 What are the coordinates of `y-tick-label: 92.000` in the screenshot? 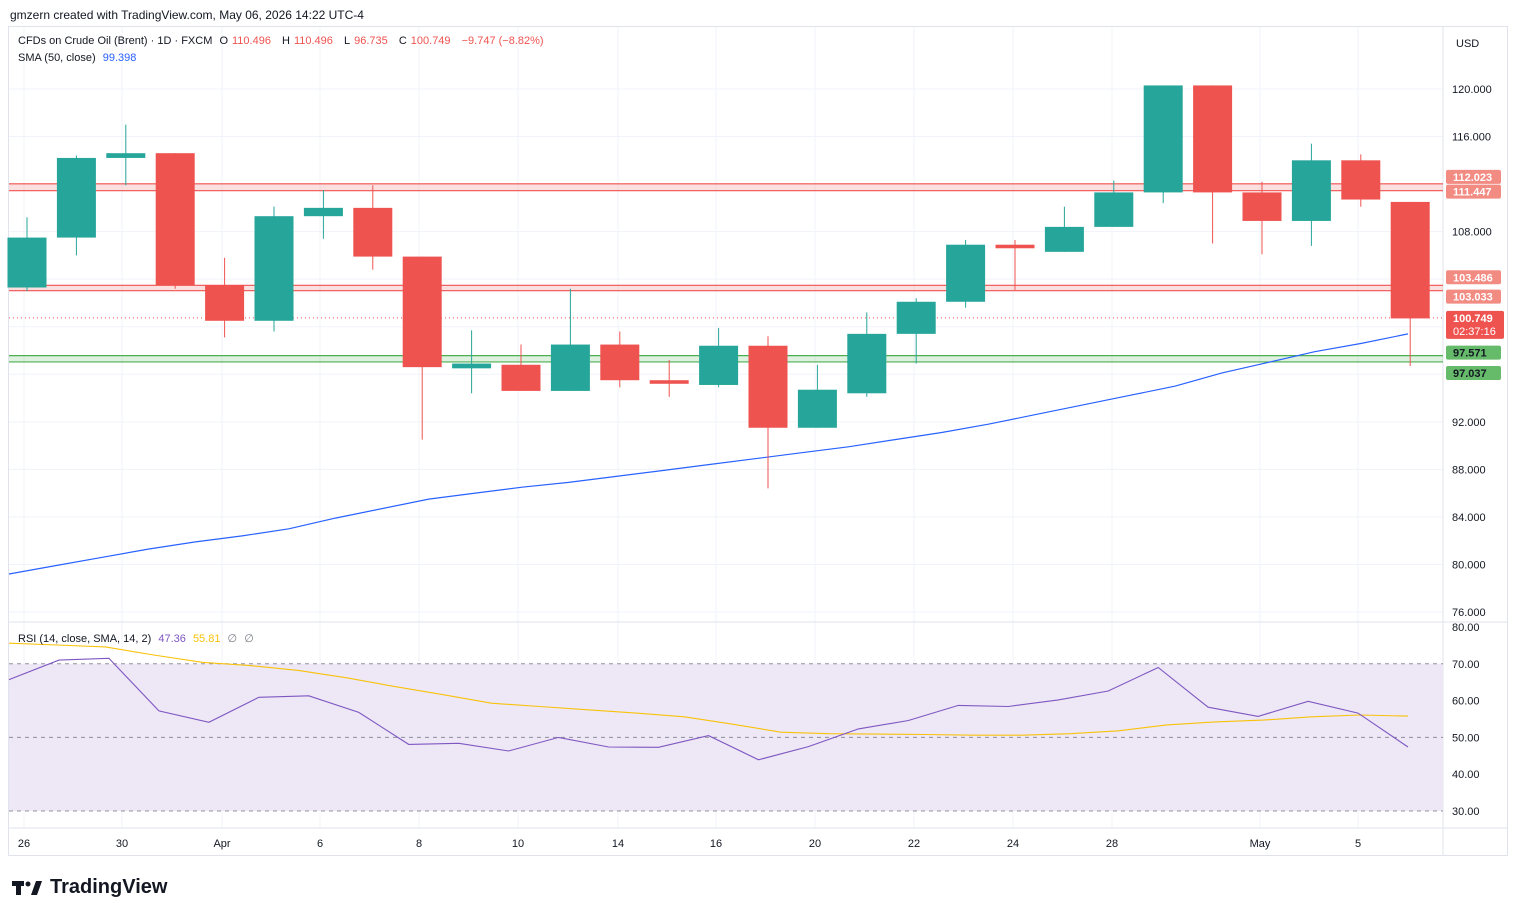 It's located at (1469, 423).